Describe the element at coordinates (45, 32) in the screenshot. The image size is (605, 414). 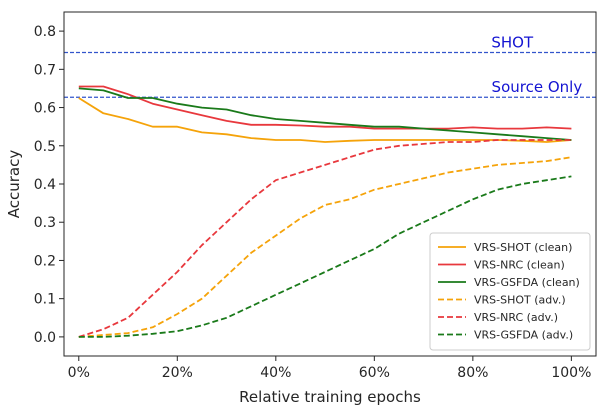
I see `y-tick-label-8: 0.8` at that location.